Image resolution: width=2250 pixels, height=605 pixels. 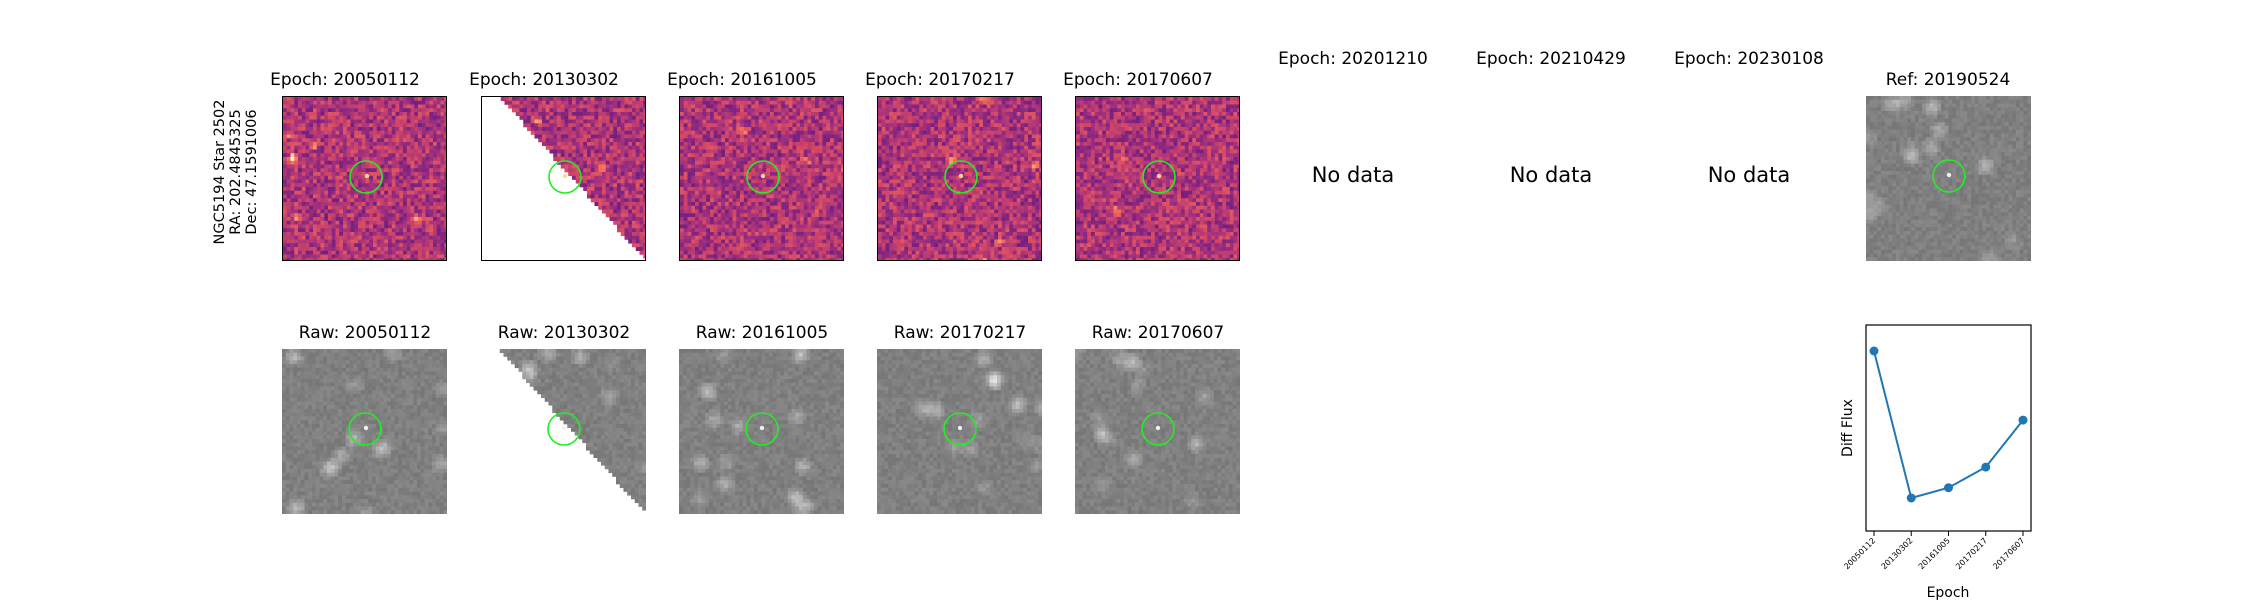 I want to click on x-tick-label: 20161005, so click(x=1934, y=553).